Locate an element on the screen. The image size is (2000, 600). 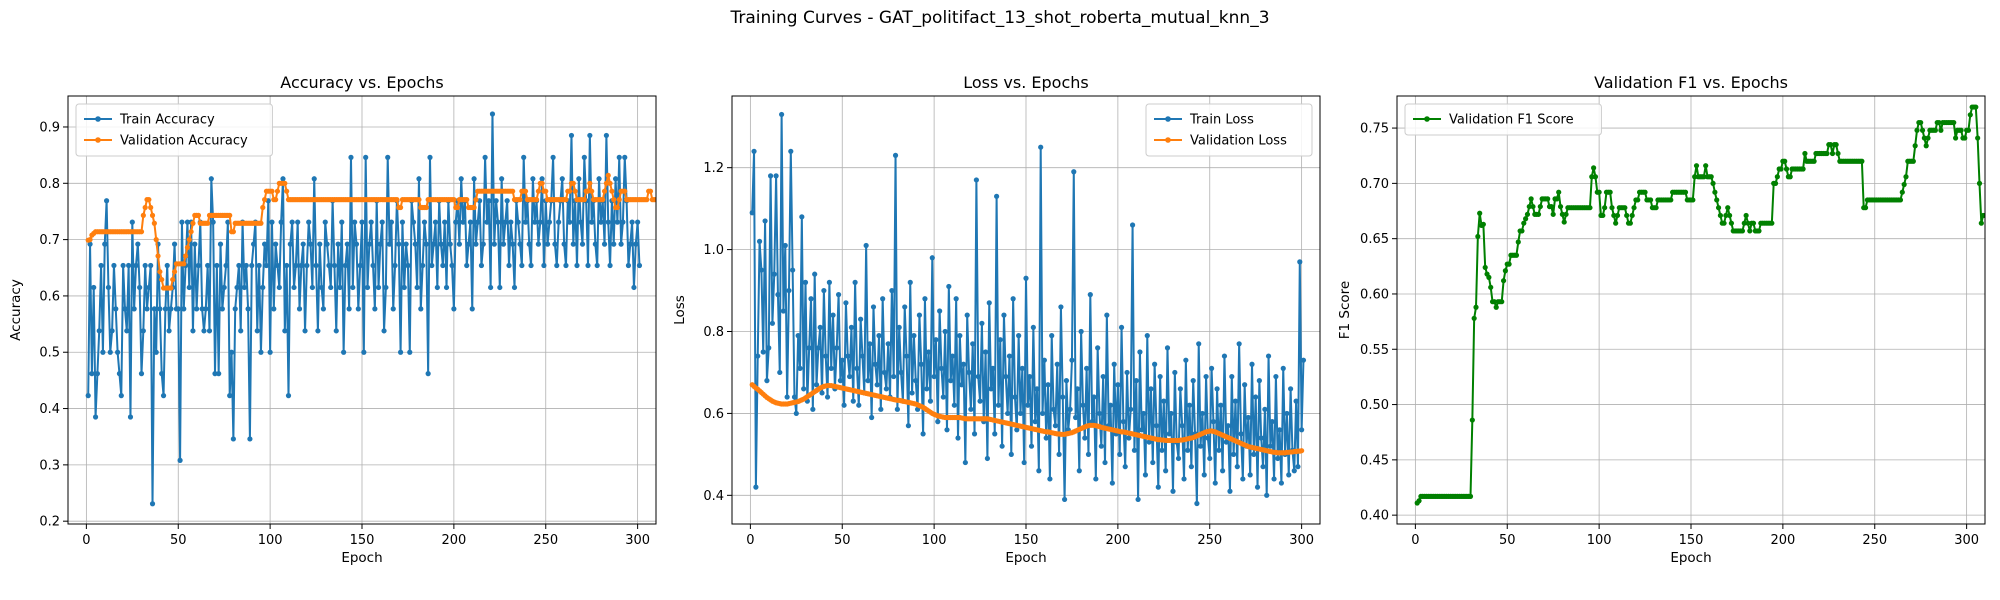
x-tick-label: 300 is located at coordinates (1301, 540).